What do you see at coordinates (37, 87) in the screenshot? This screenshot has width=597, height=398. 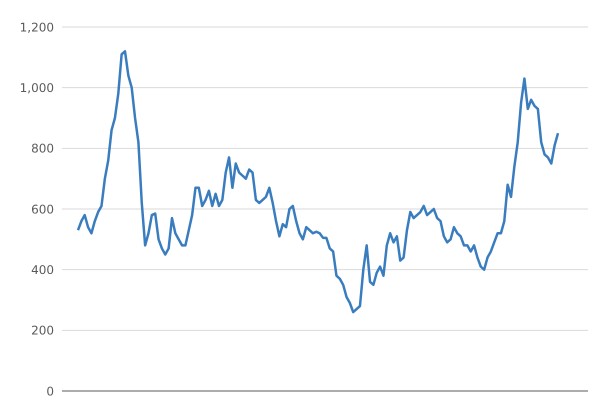 I see `y-tick-label: 1,000` at bounding box center [37, 87].